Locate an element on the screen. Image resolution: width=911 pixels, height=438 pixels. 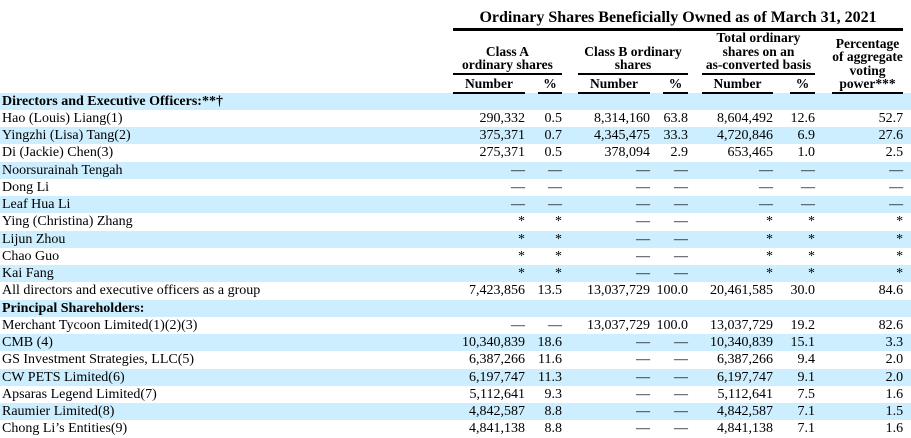
cell-total-number: 6,387,266 is located at coordinates (745, 360).